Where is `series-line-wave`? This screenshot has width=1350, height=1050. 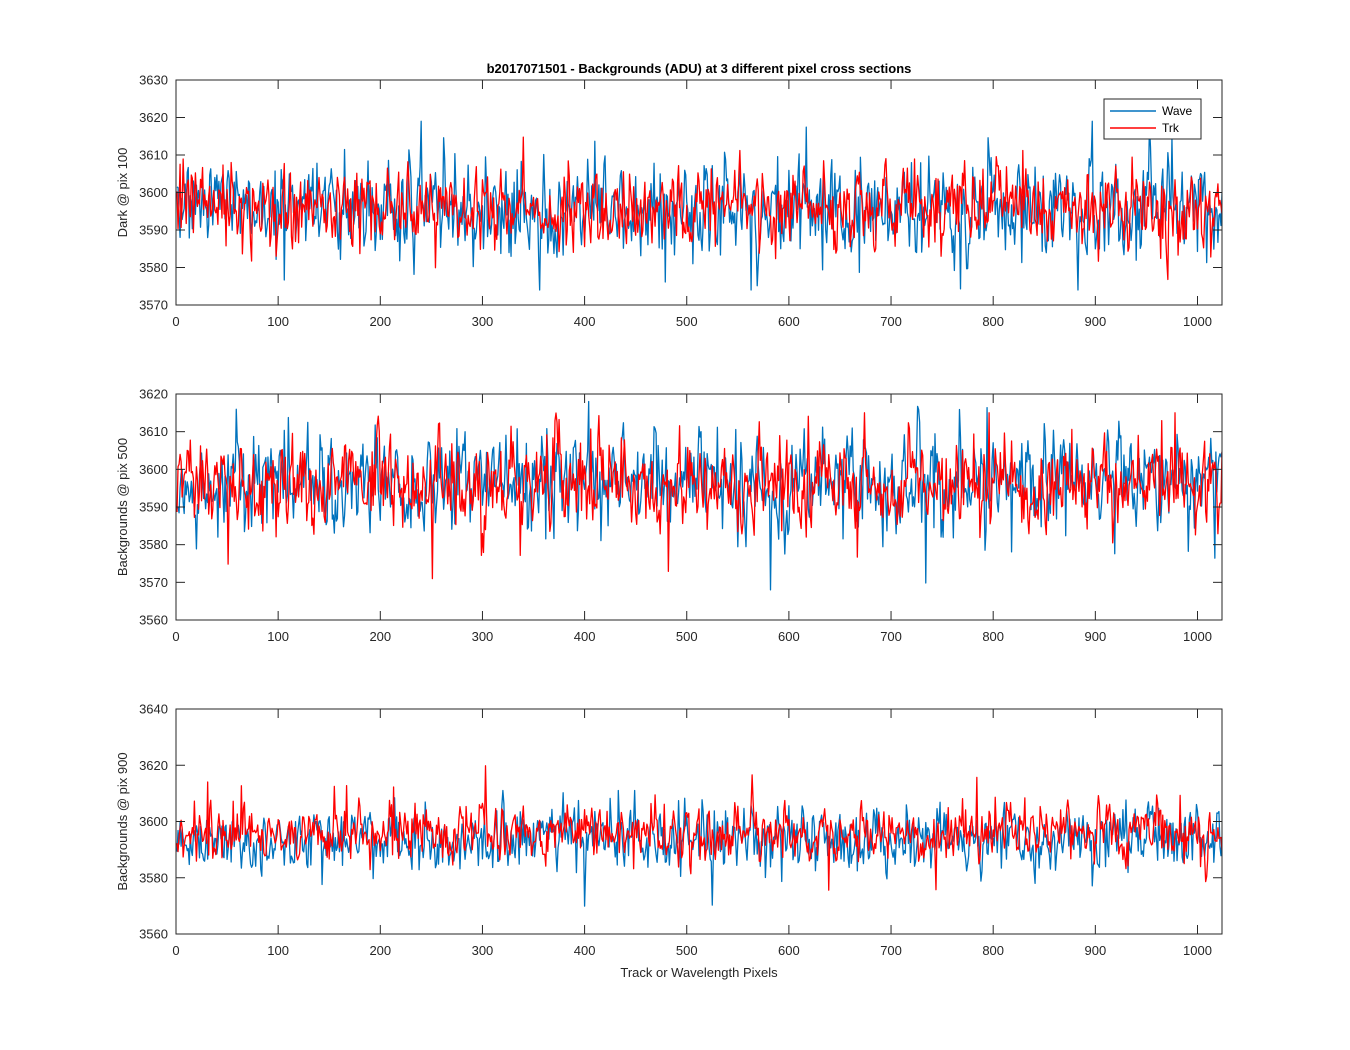
series-line-wave is located at coordinates (699, 495).